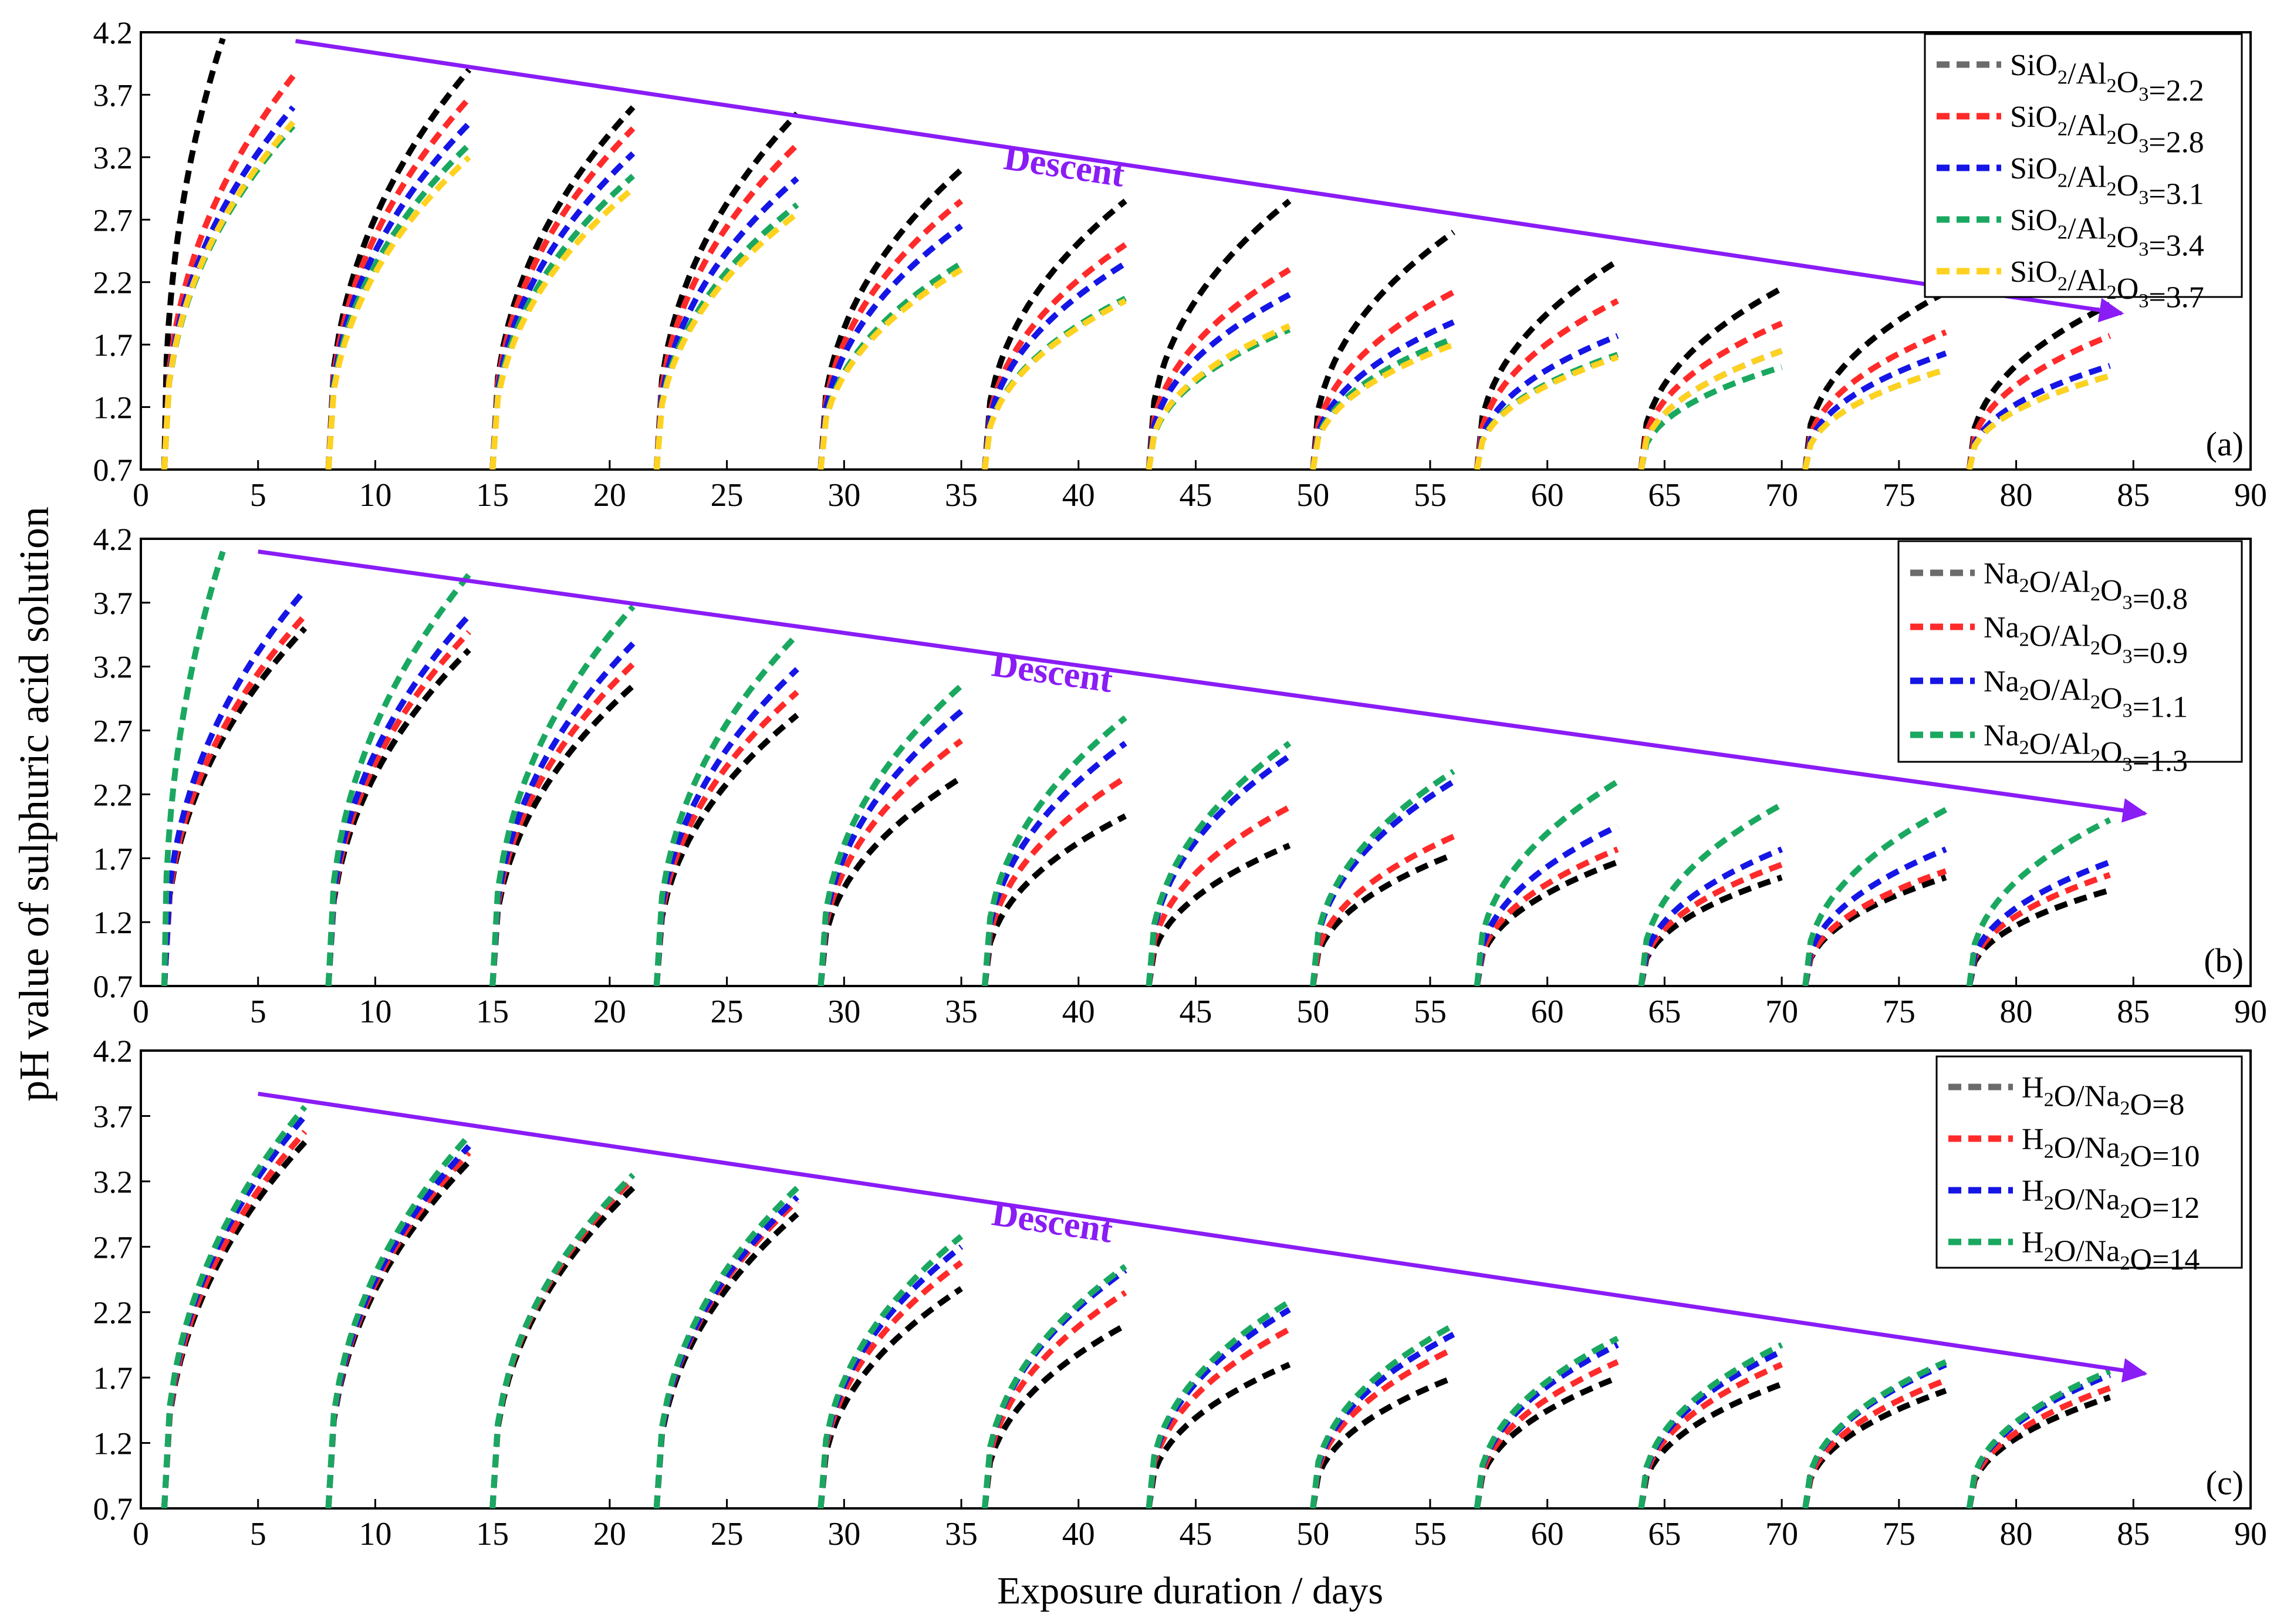  What do you see at coordinates (113, 1051) in the screenshot?
I see `y-tick-label: 4.2` at bounding box center [113, 1051].